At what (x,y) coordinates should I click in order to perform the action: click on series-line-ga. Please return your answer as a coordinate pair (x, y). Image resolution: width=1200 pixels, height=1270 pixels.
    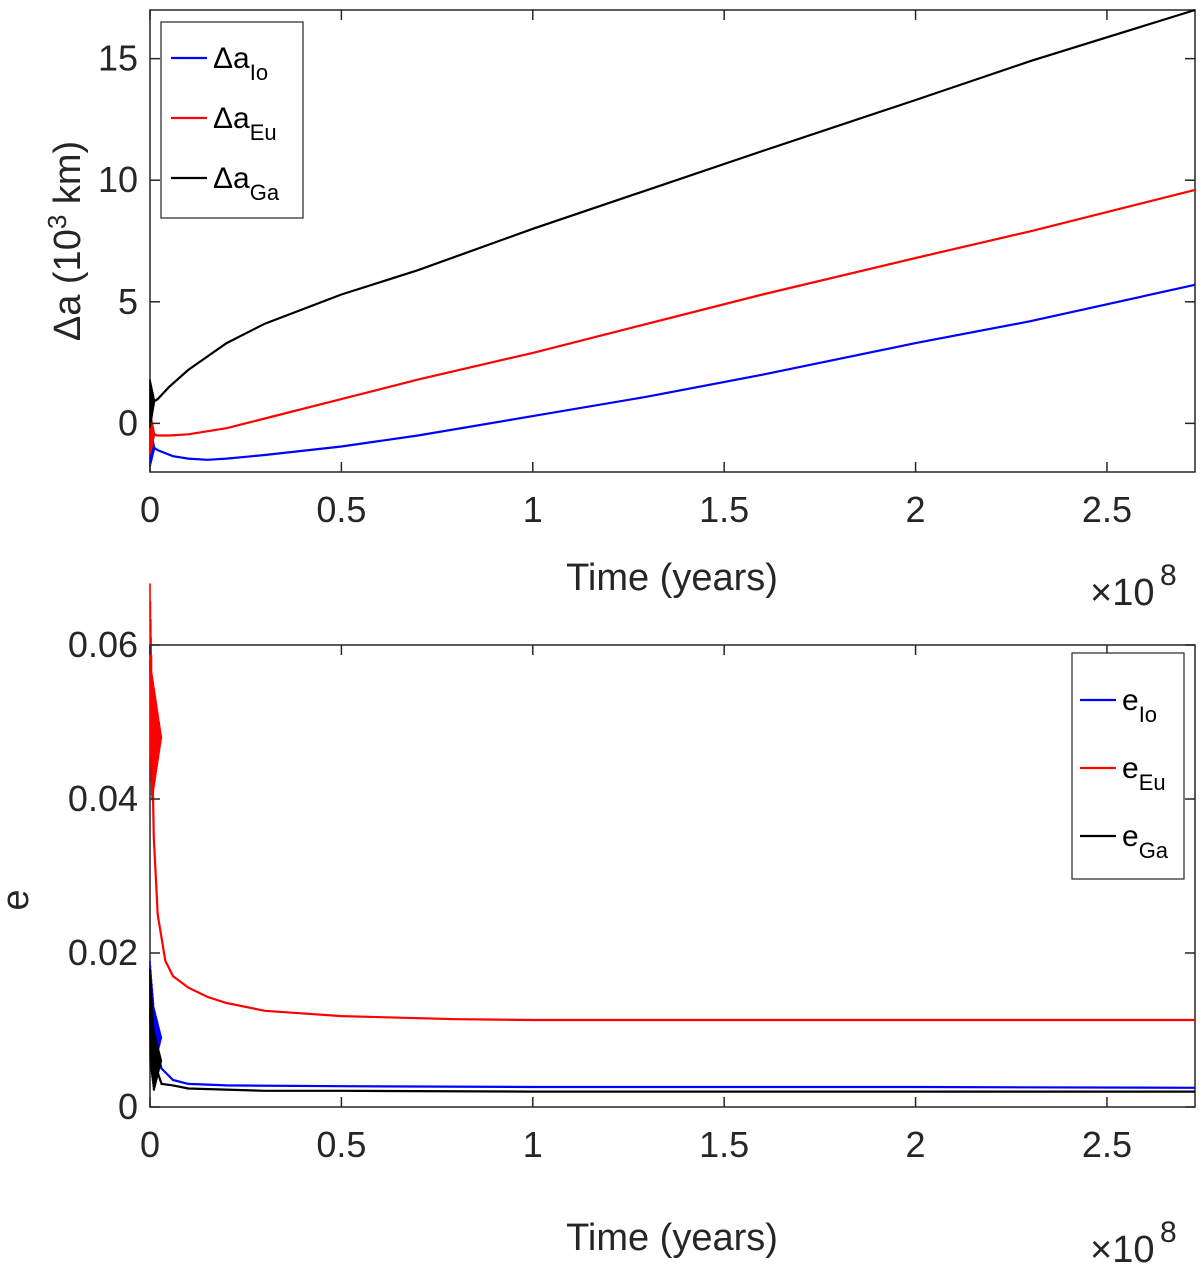
    Looking at the image, I should click on (671, 1053).